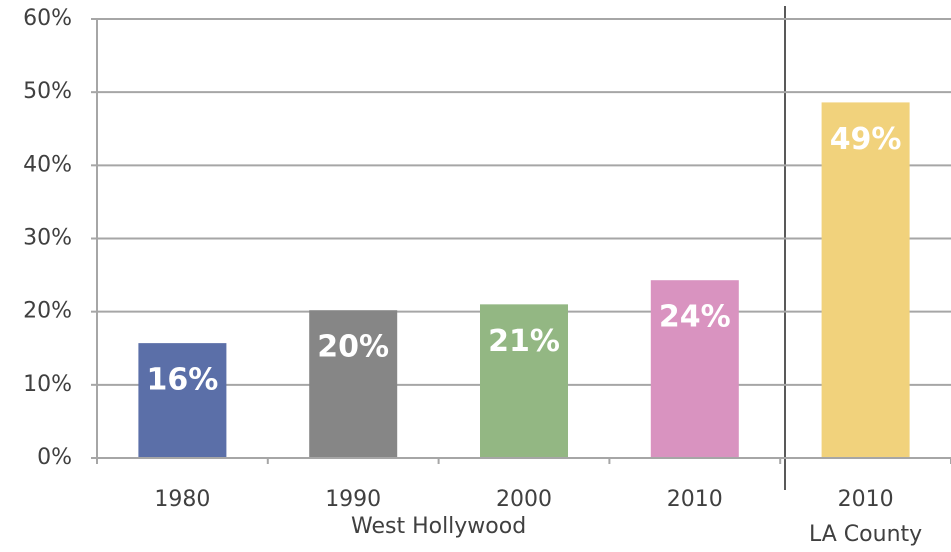 The height and width of the screenshot is (552, 951). I want to click on x-tick-label: 1980, so click(182, 499).